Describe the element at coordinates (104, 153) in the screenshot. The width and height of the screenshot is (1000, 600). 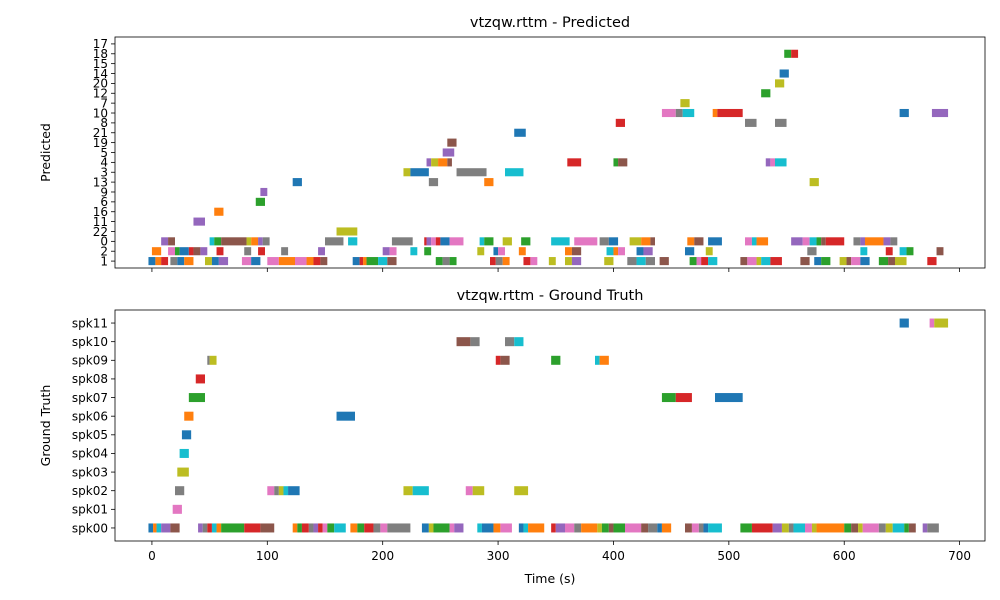
I see `y-tick-label: 5` at that location.